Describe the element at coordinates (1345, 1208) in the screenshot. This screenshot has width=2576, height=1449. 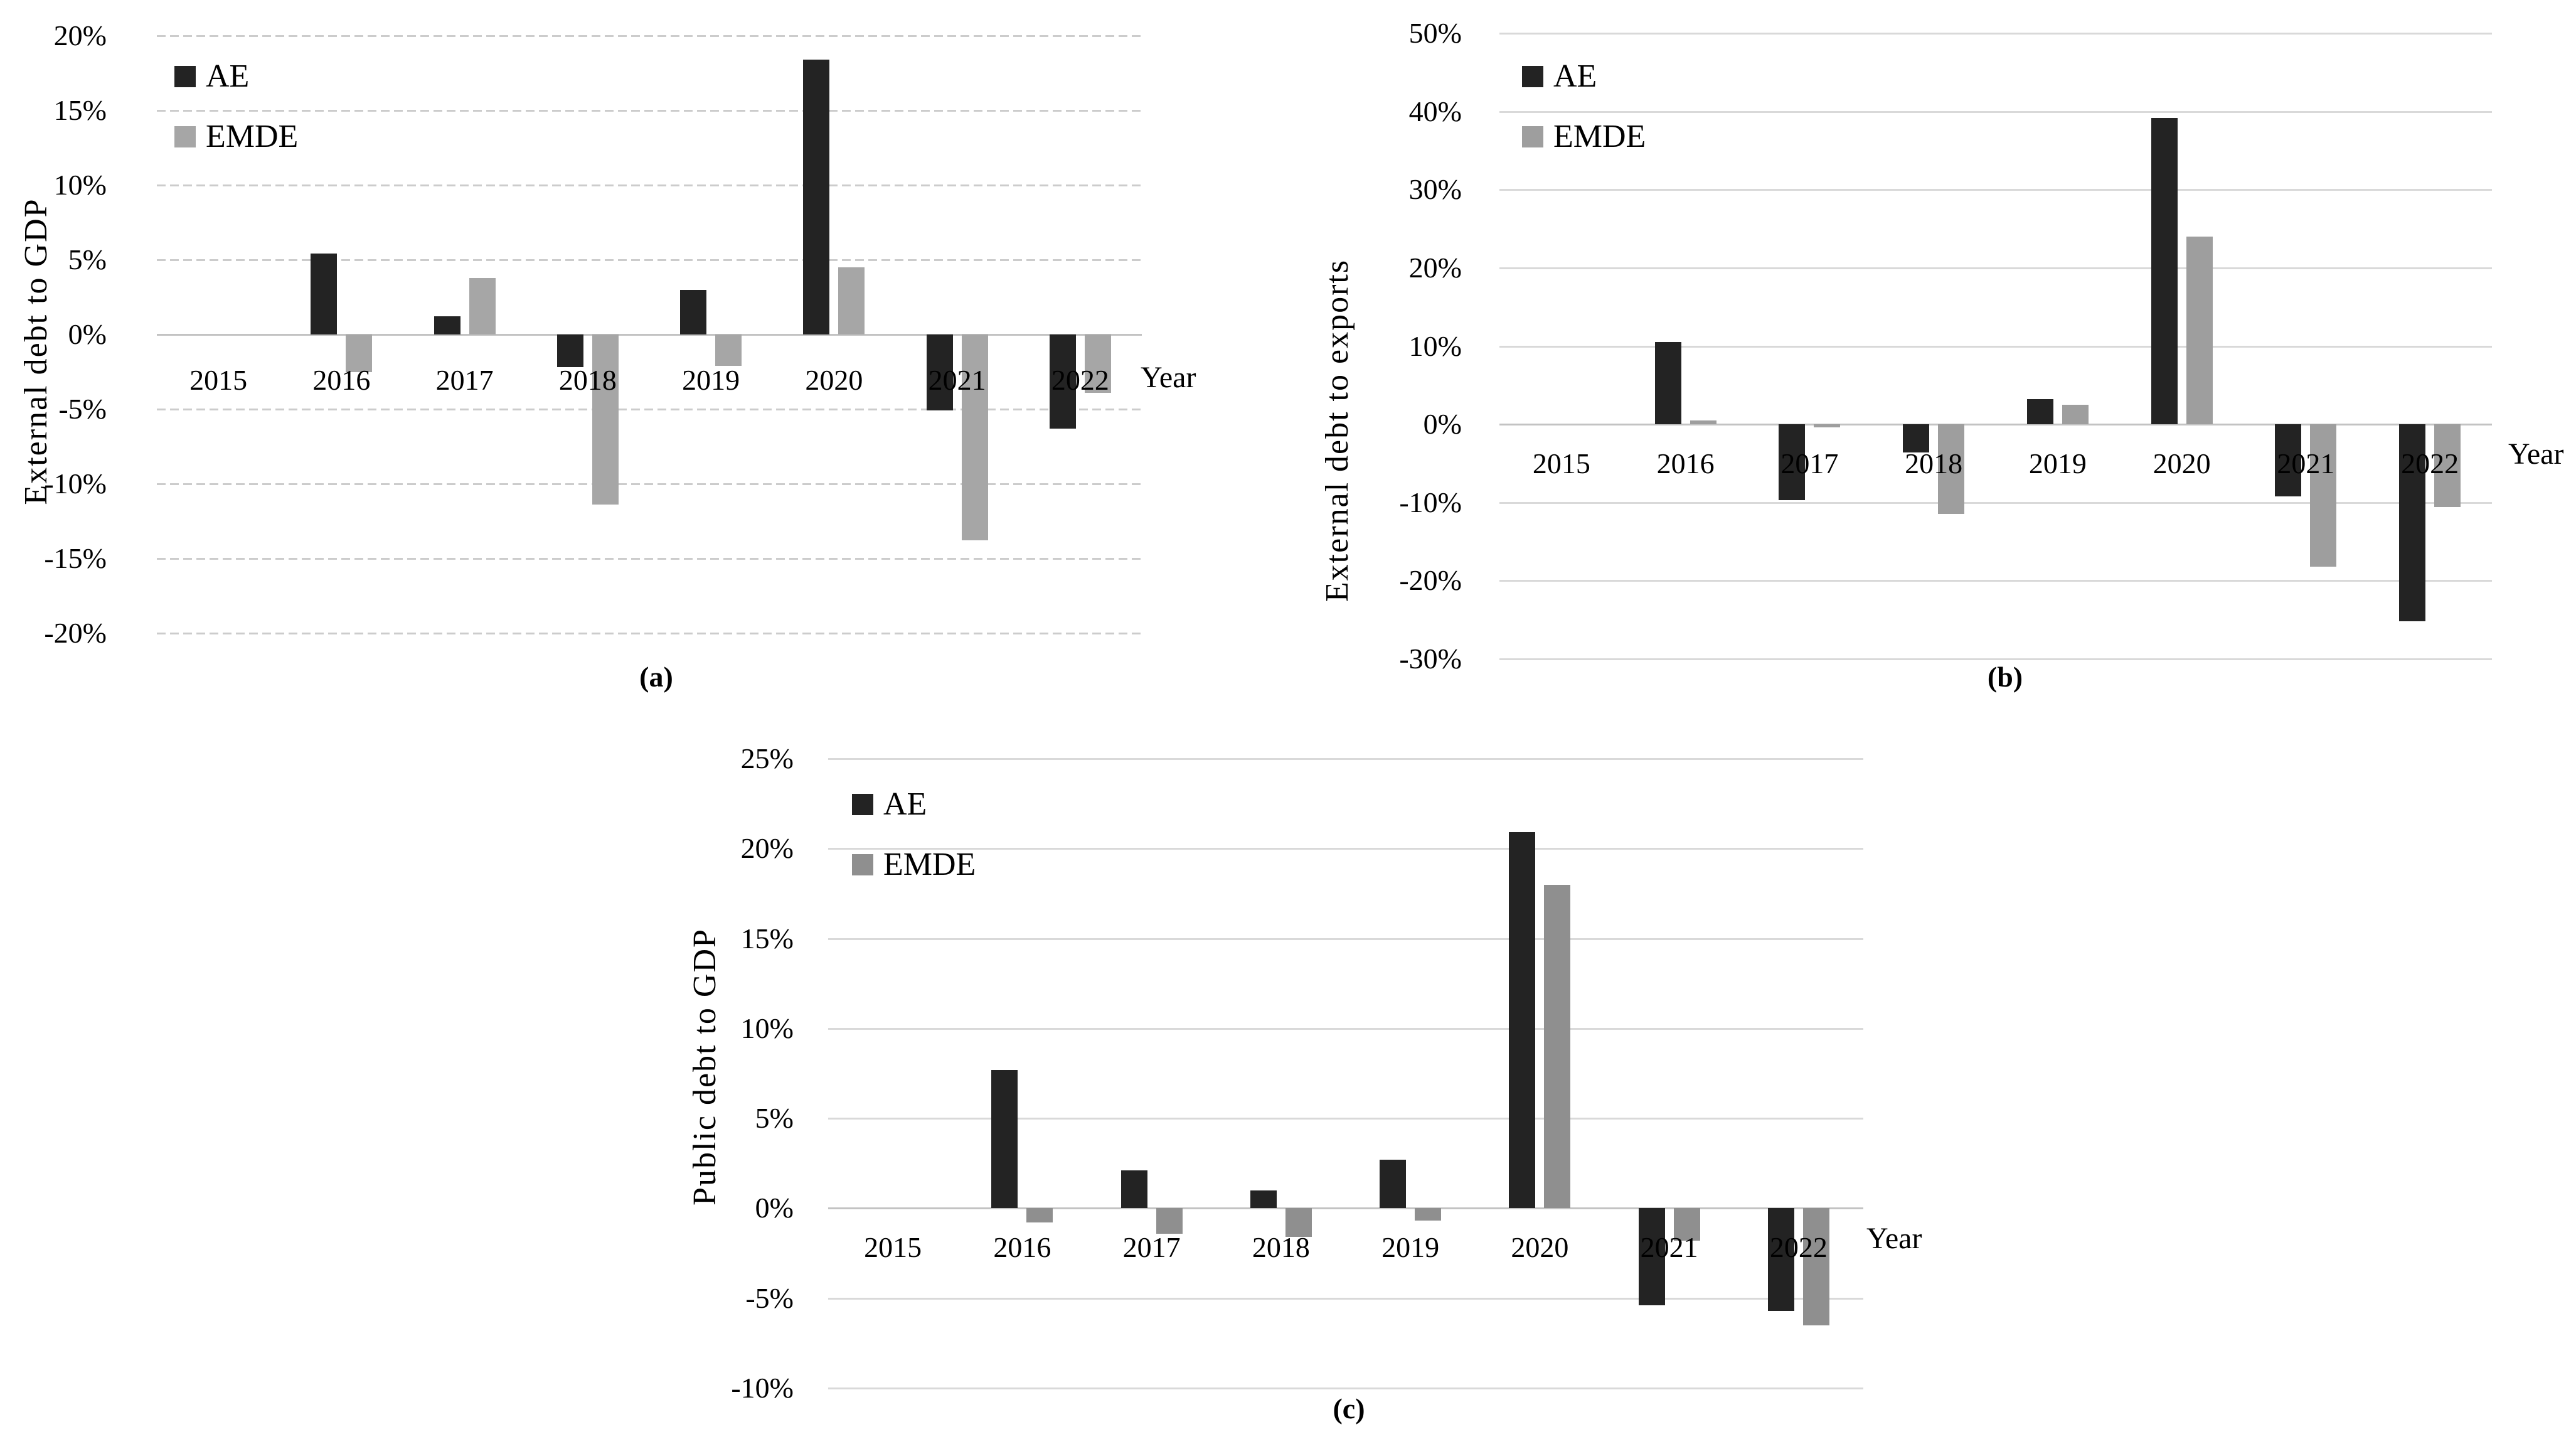
I see `zero-gridline` at that location.